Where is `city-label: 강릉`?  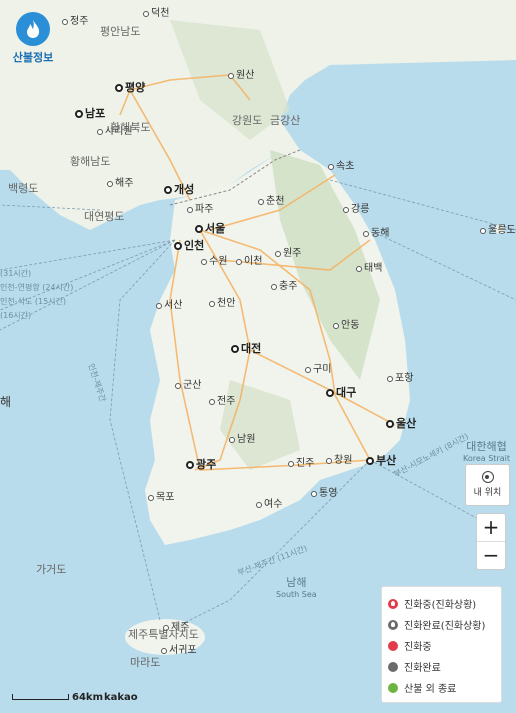
city-label: 강릉 is located at coordinates (360, 209).